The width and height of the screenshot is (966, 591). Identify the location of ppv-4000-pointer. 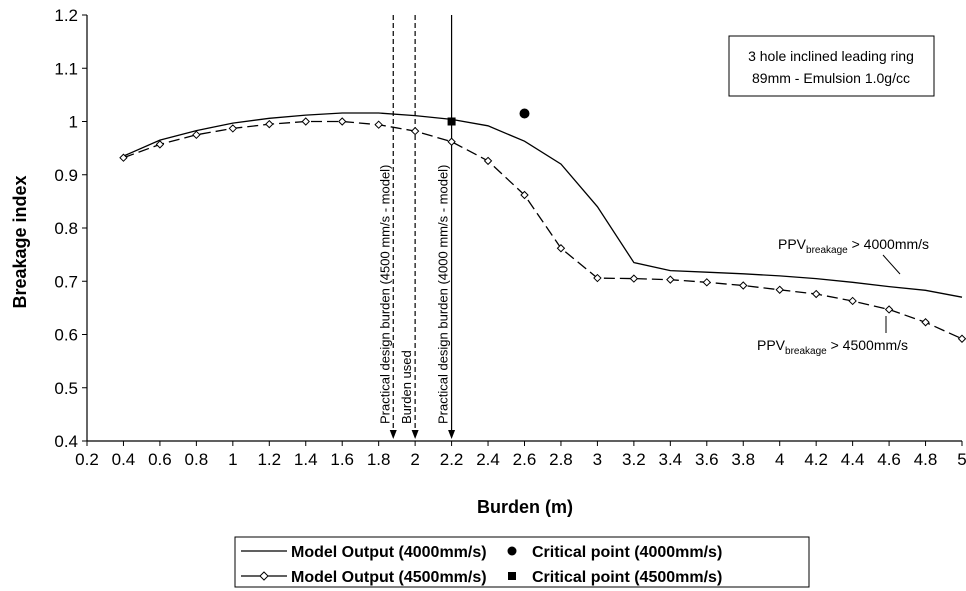
(891, 264).